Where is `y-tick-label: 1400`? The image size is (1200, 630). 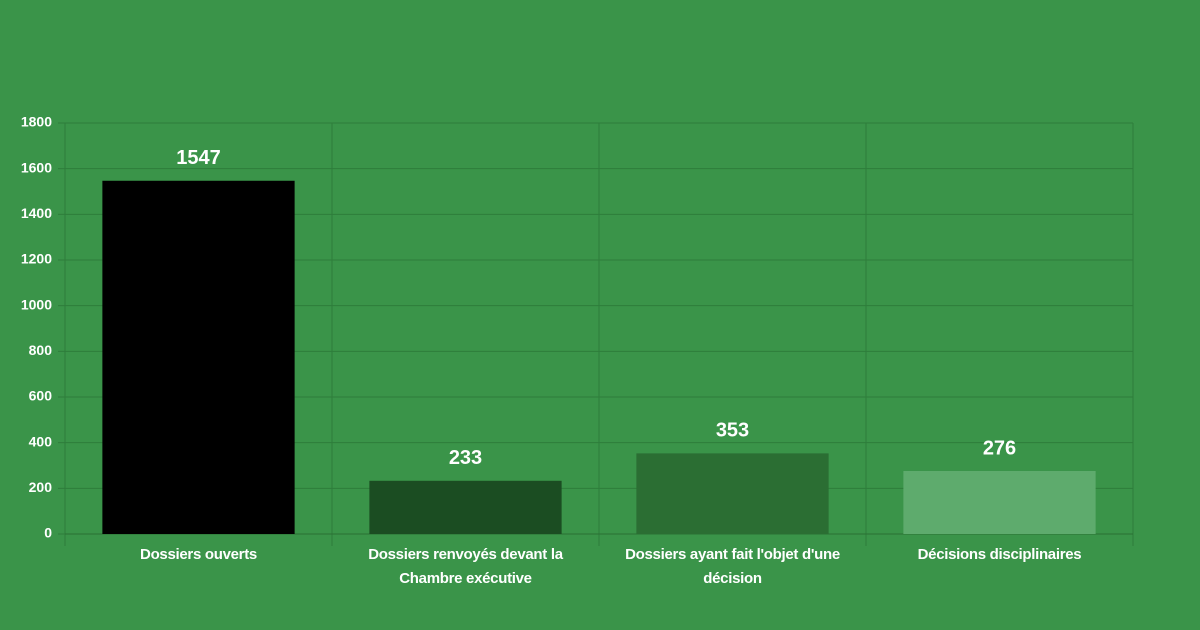 y-tick-label: 1400 is located at coordinates (36, 213).